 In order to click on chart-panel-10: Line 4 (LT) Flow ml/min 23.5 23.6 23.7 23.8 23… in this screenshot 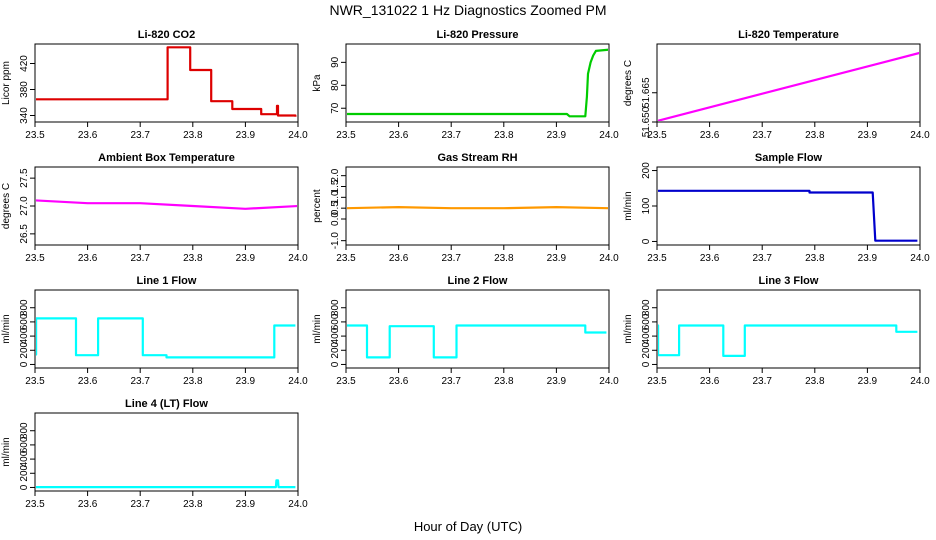, I will do `click(154, 454)`.